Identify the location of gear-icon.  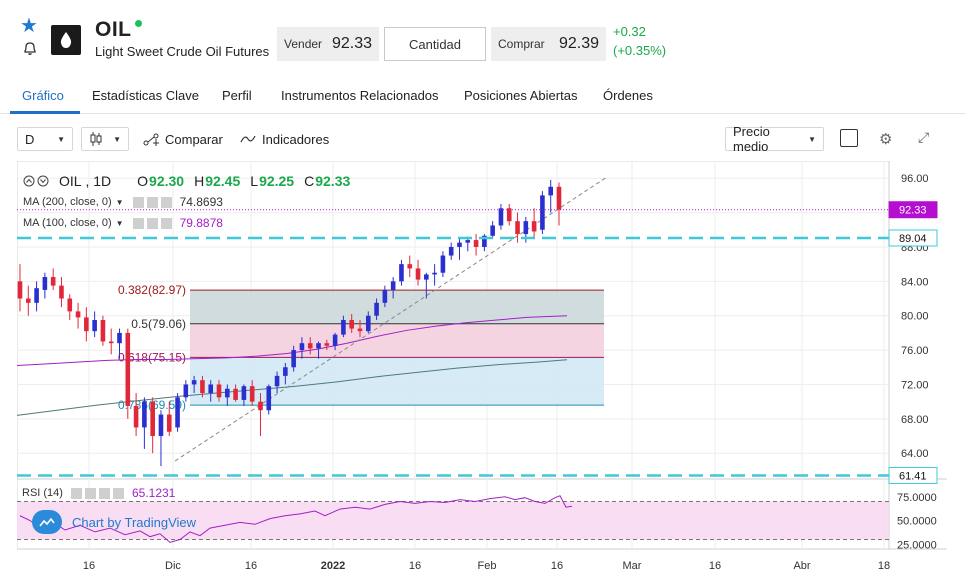
(104, 493).